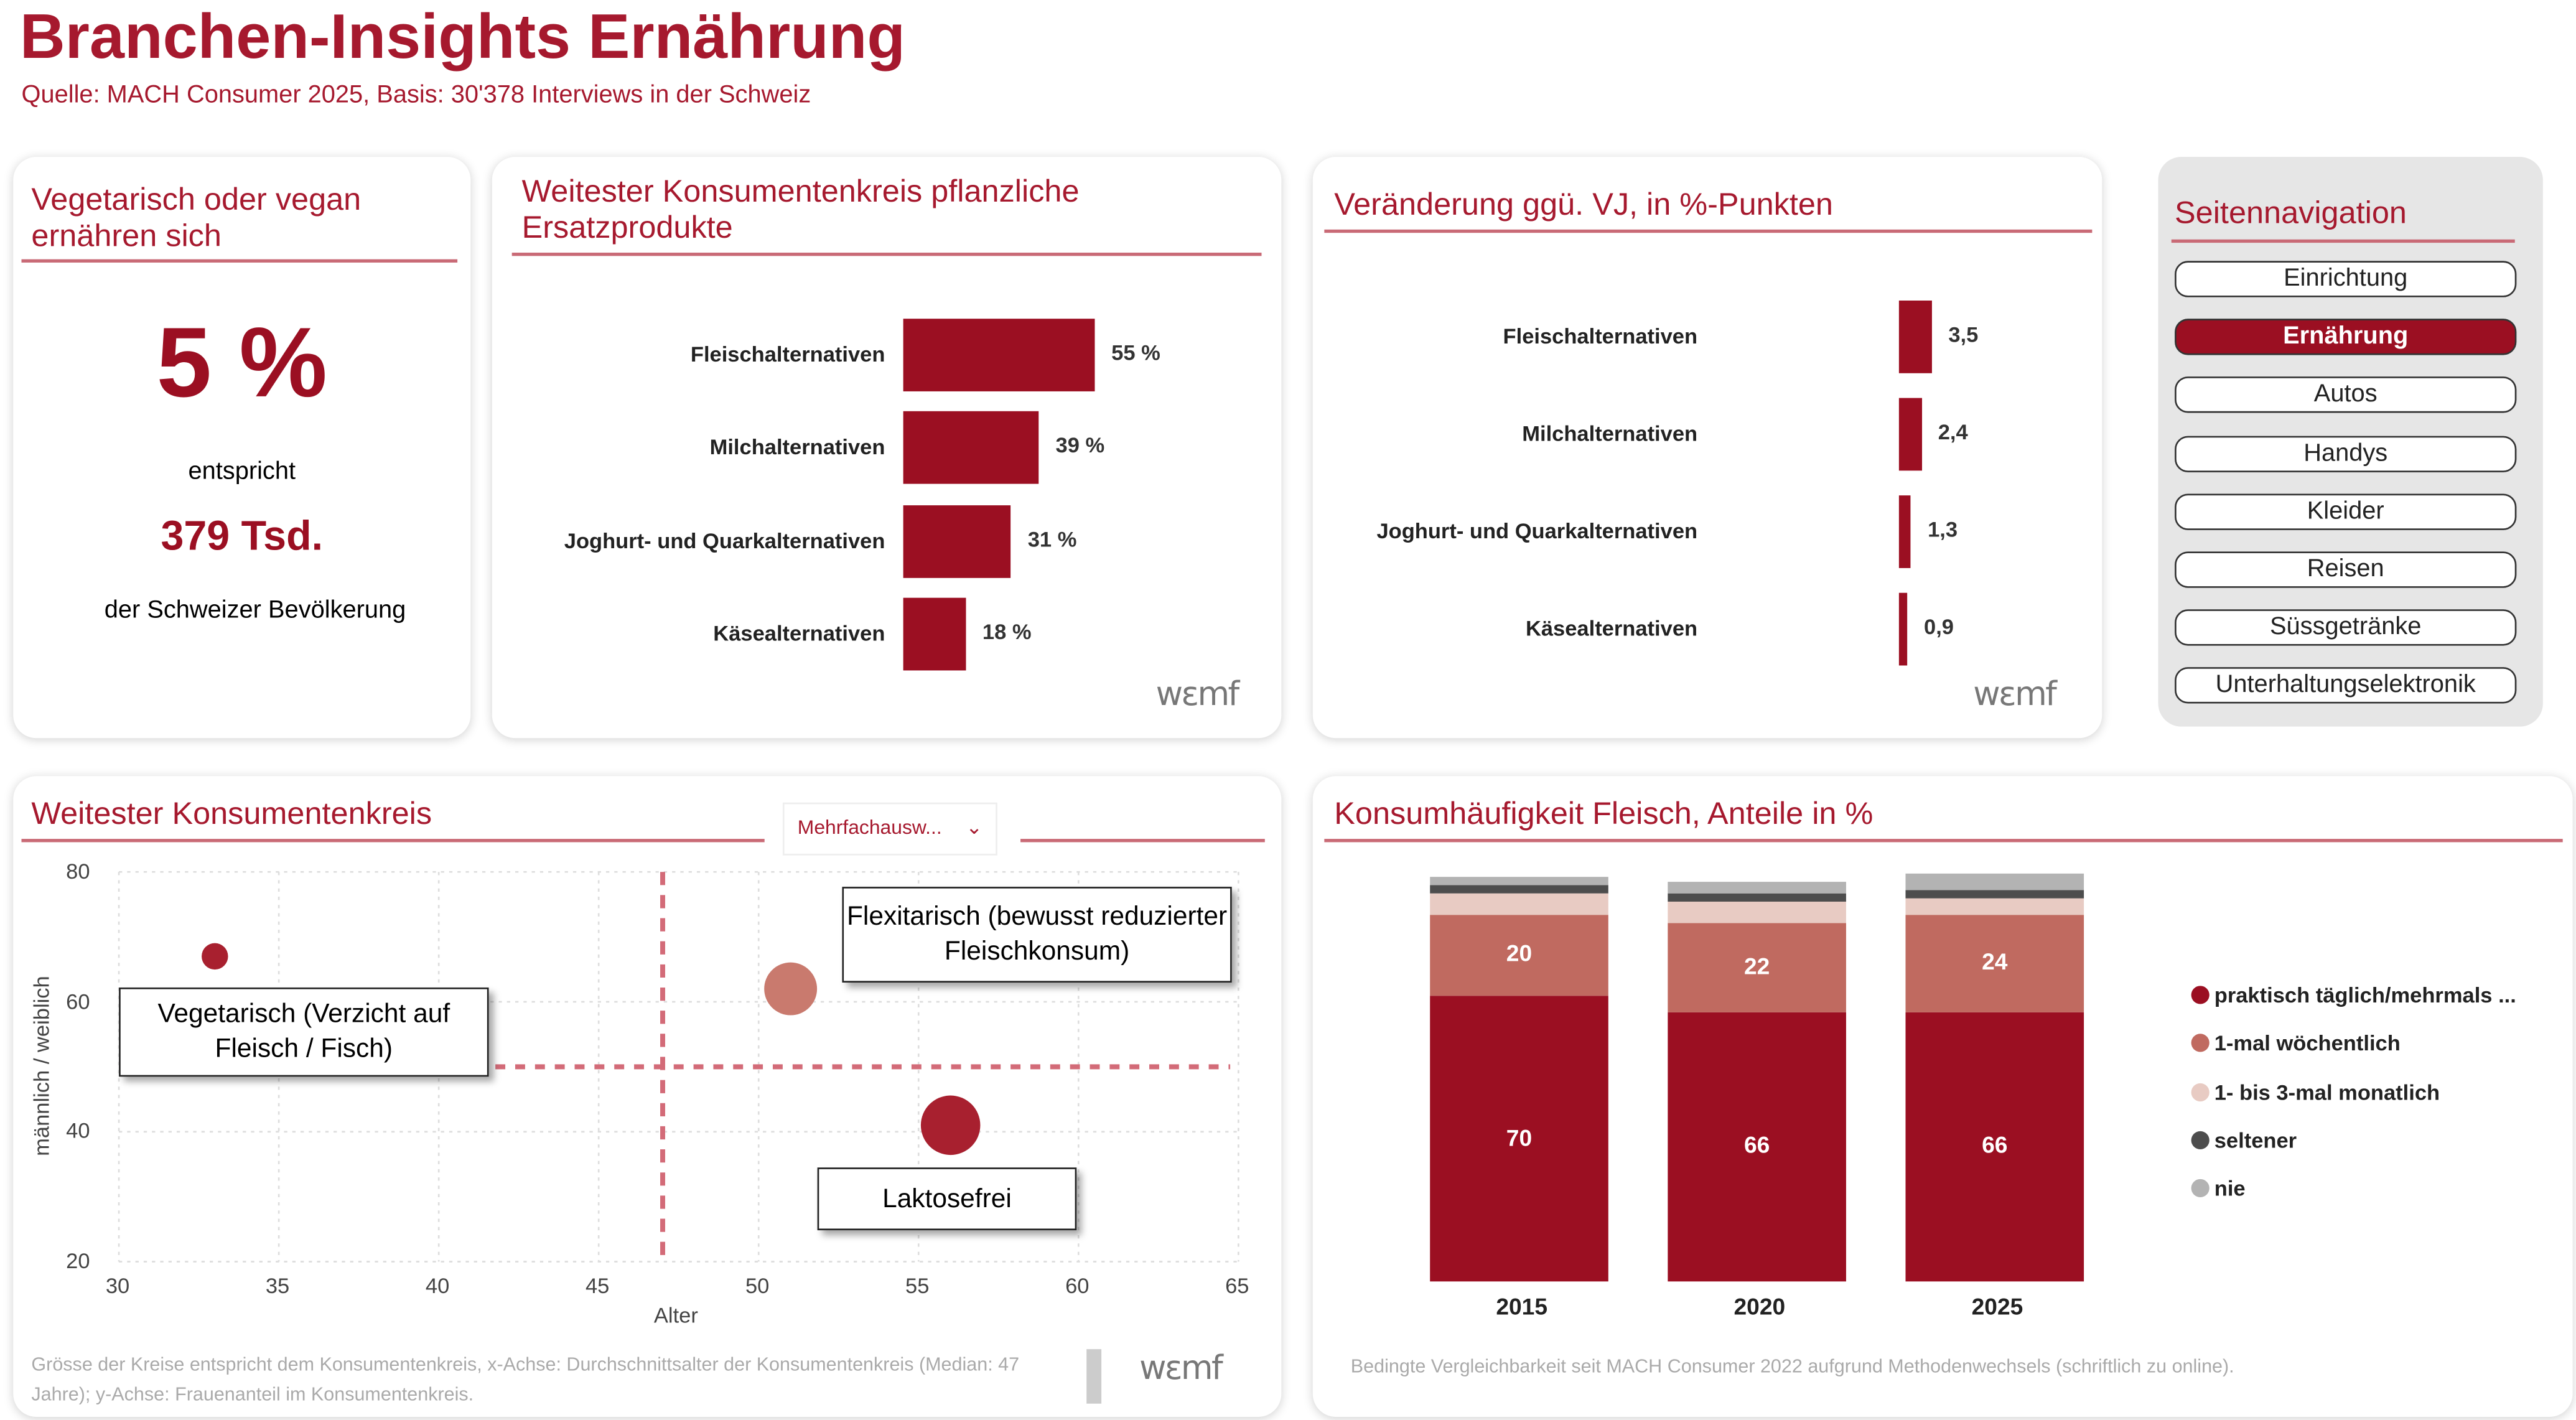  What do you see at coordinates (231, 815) in the screenshot?
I see `chart-title: Weitester Konsumentenkreis` at bounding box center [231, 815].